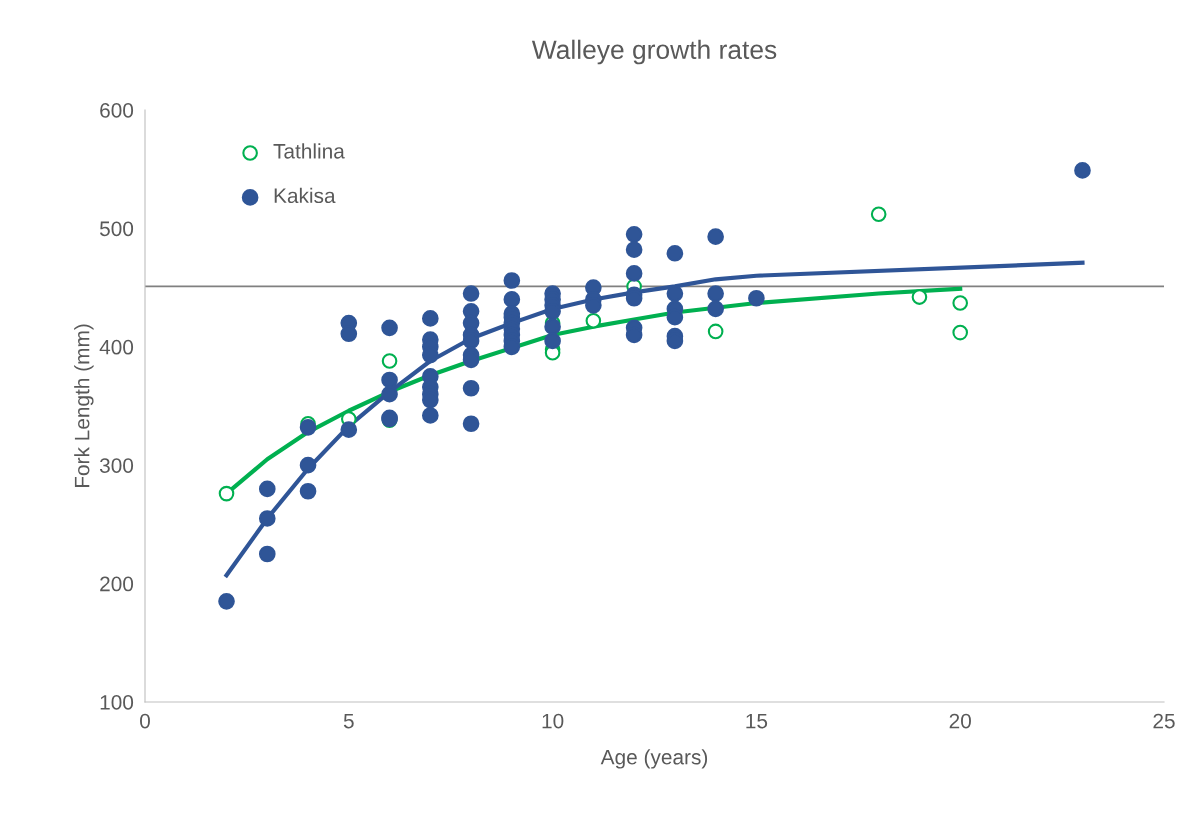 This screenshot has width=1193, height=815. I want to click on x-tick-label: 10, so click(553, 721).